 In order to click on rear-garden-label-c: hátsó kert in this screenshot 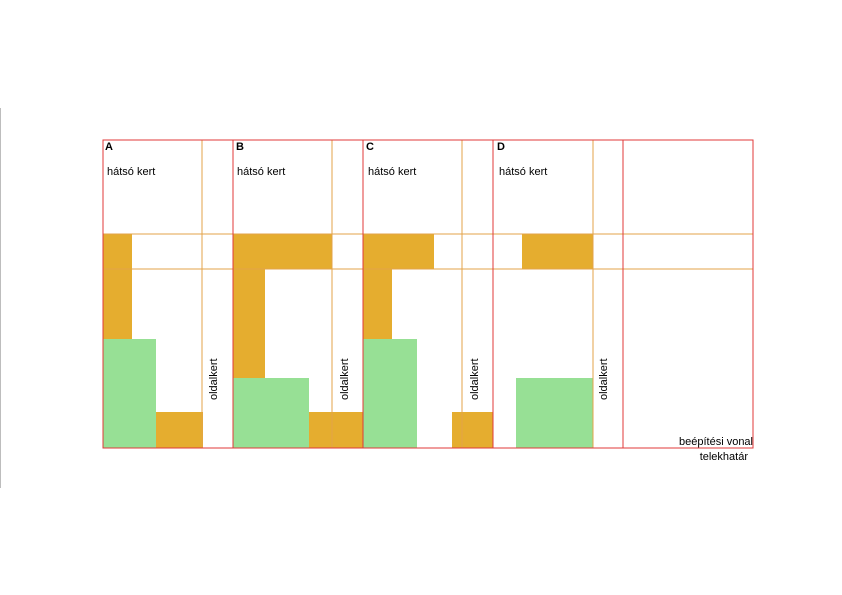, I will do `click(392, 172)`.